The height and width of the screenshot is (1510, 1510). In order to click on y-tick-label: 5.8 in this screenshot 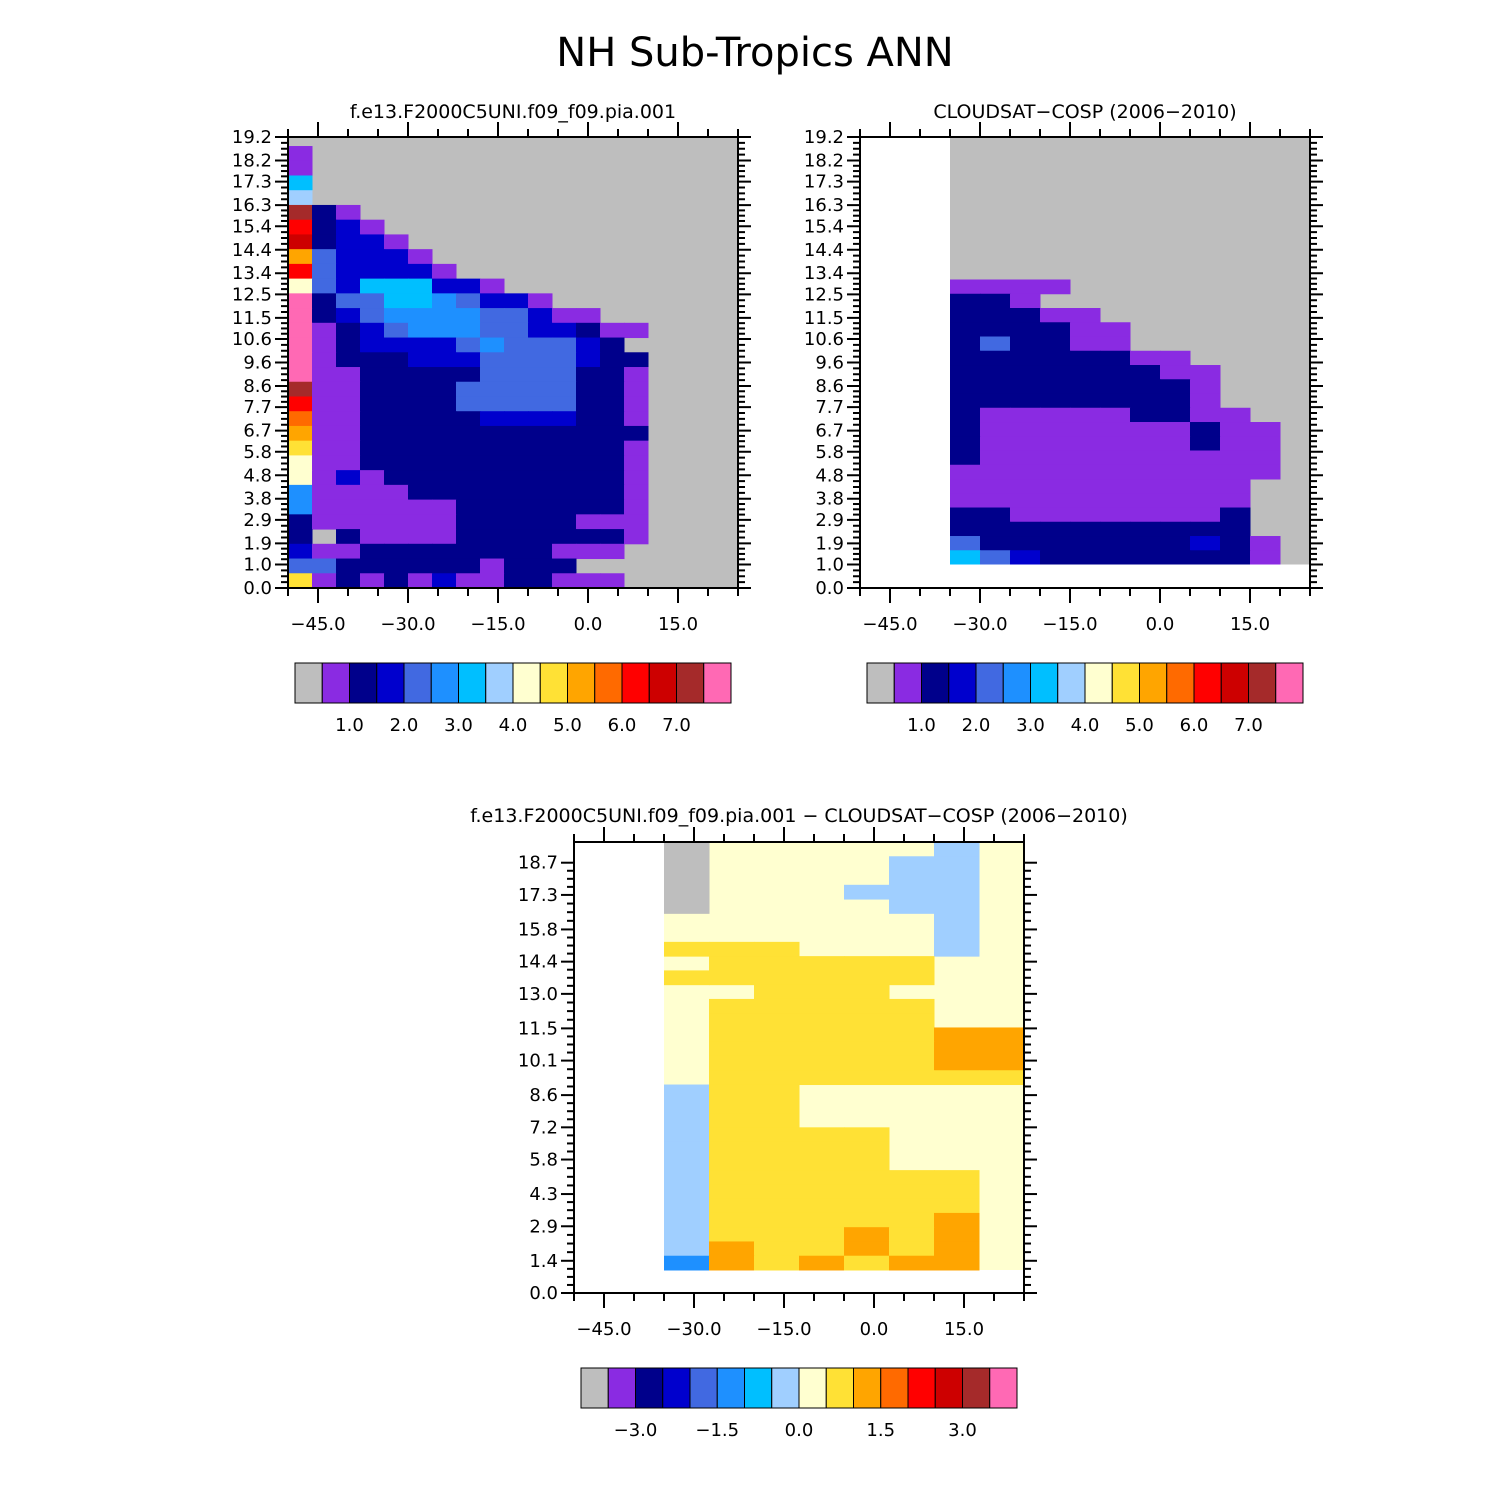, I will do `click(543, 1160)`.